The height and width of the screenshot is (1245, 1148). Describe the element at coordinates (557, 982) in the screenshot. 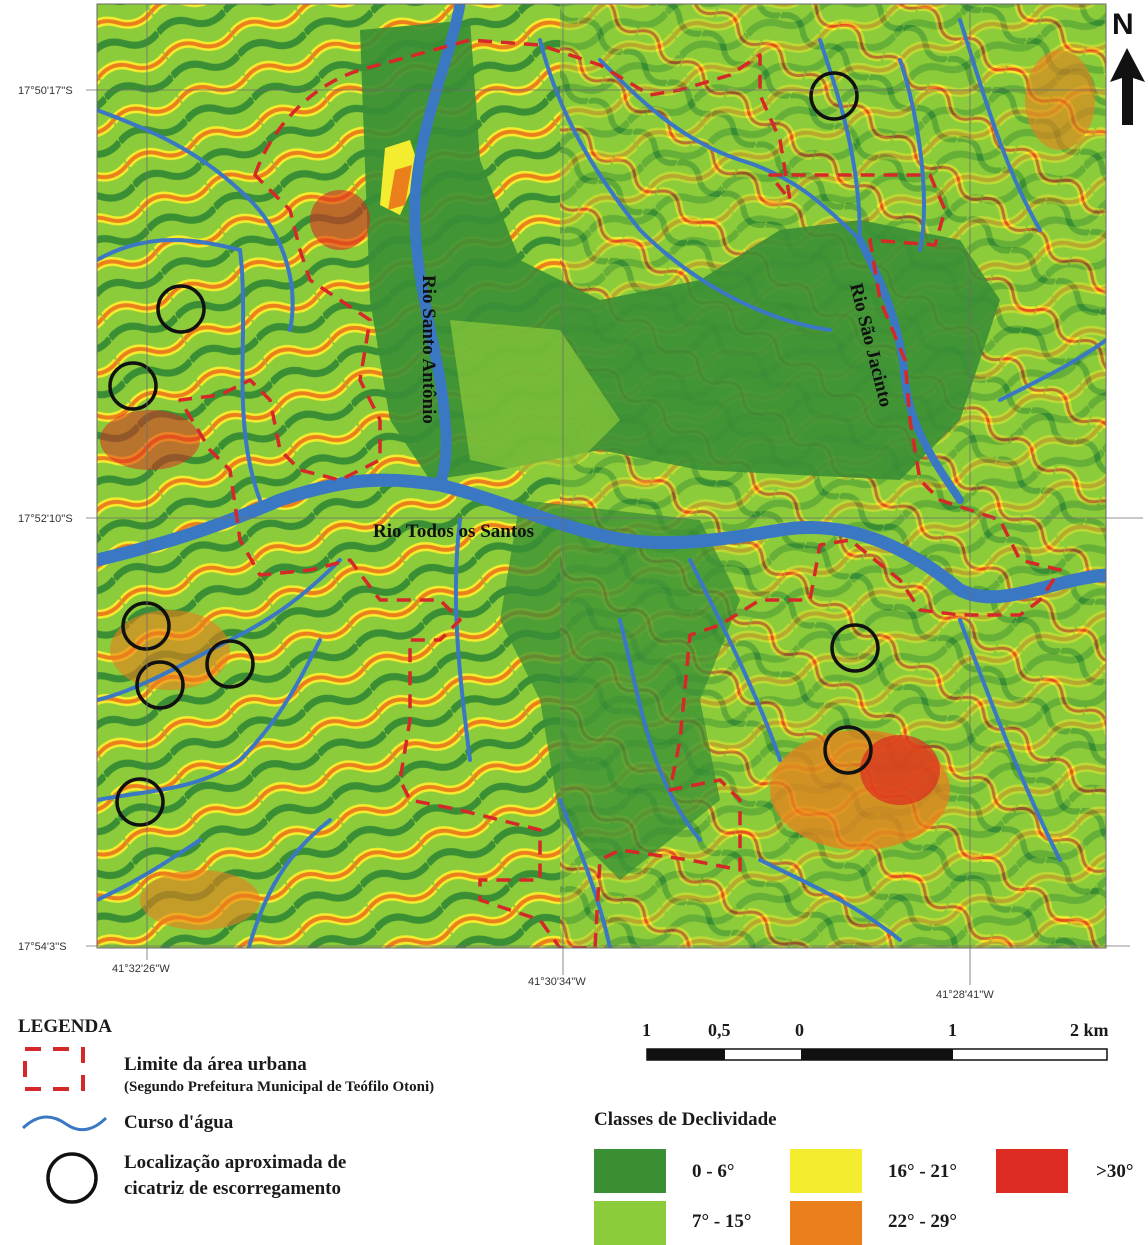

I see `lon-label: 41°30'34''W` at that location.